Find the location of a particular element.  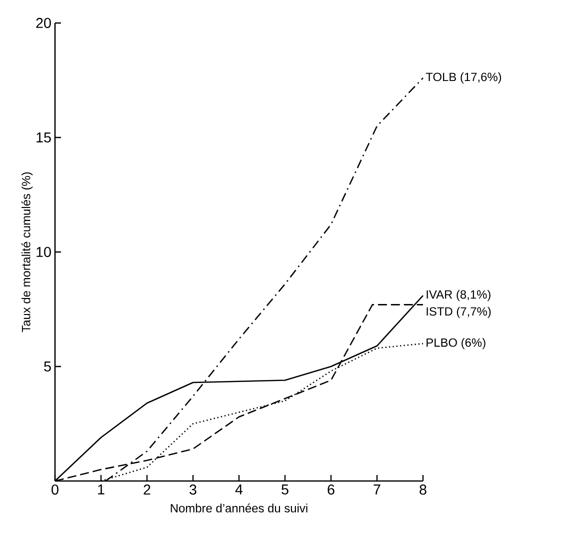

x-tick-label: 4 is located at coordinates (239, 489).